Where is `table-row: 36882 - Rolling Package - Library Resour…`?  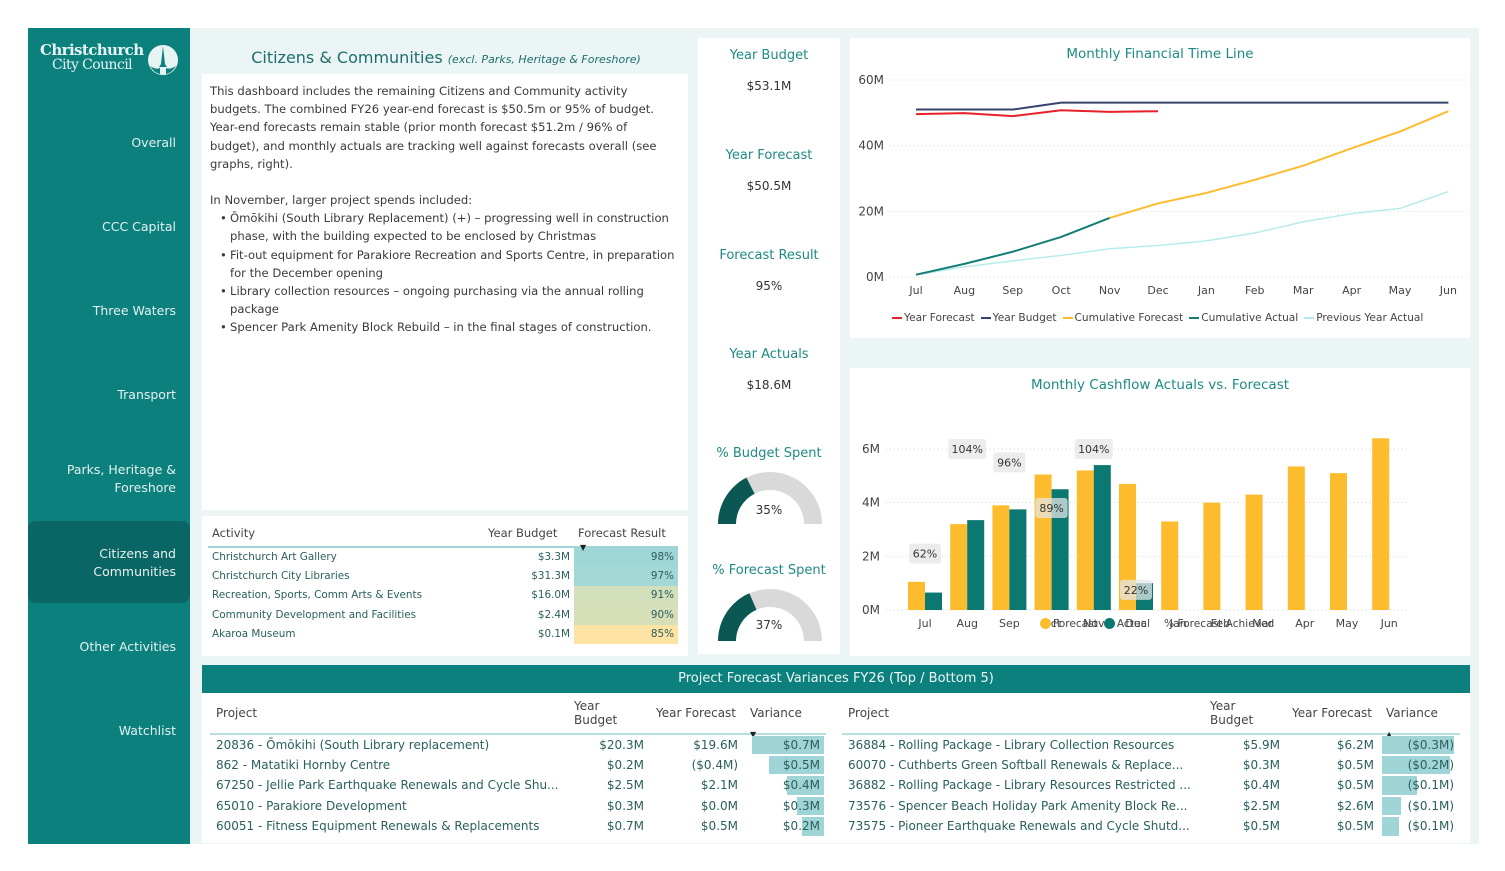
table-row: 36882 - Rolling Package - Library Resour… is located at coordinates (1151, 785).